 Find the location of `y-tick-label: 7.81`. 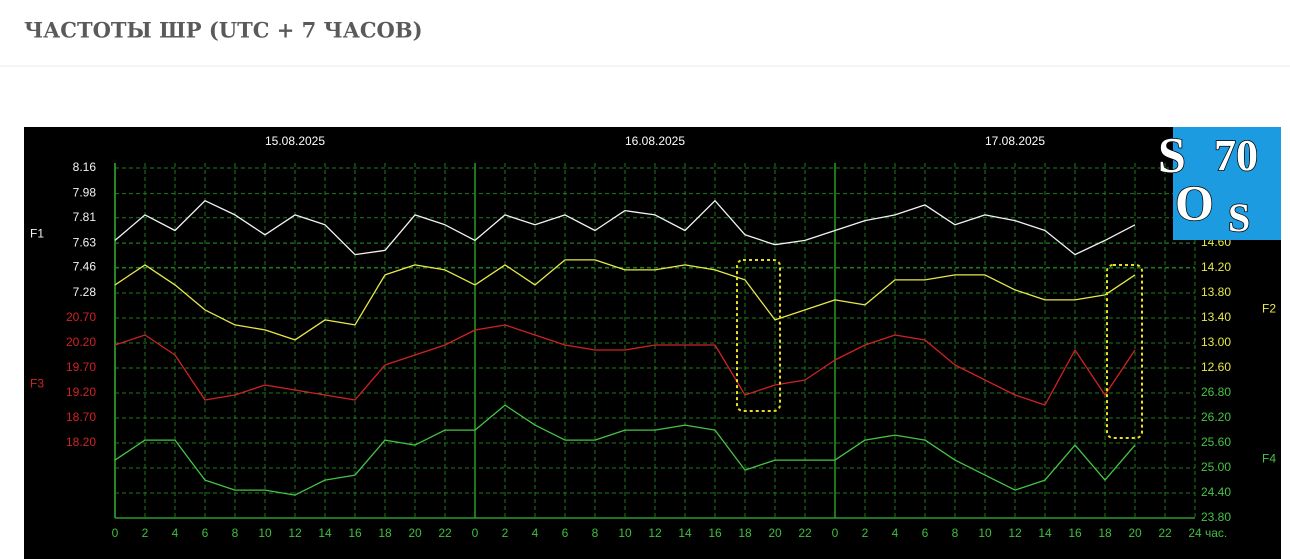

y-tick-label: 7.81 is located at coordinates (85, 217).